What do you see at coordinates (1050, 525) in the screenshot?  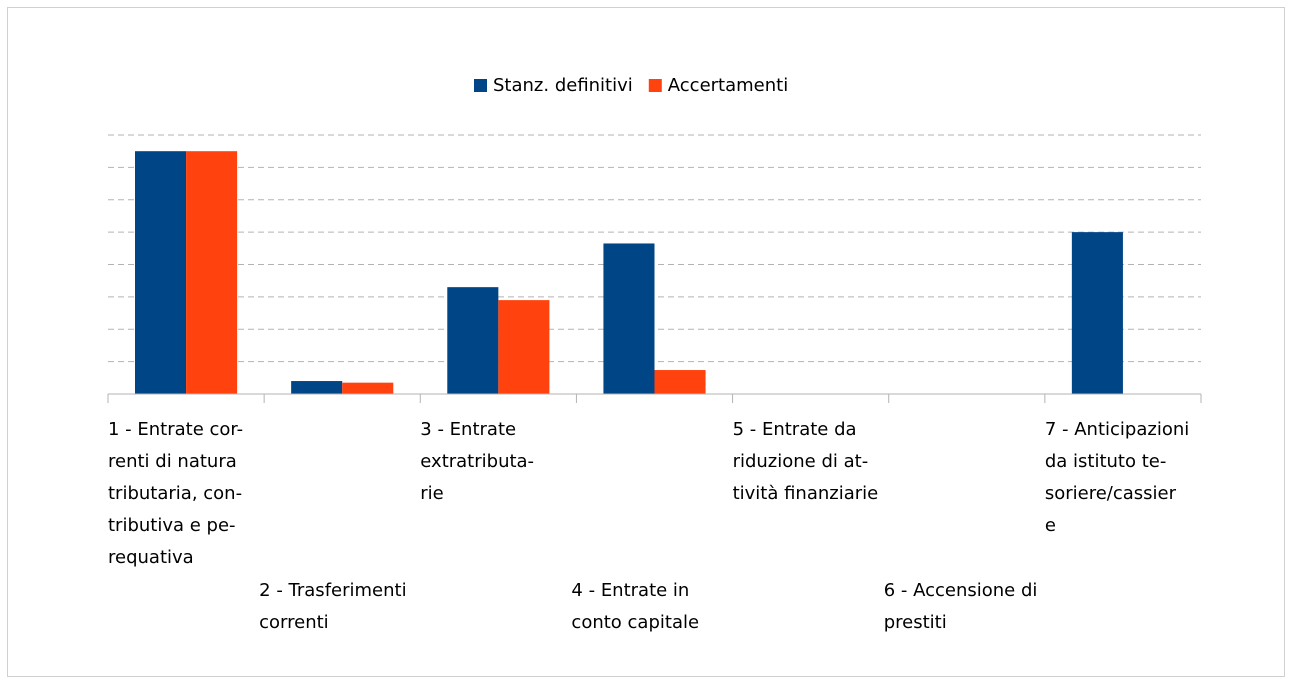 I see `x-tick-label: e` at bounding box center [1050, 525].